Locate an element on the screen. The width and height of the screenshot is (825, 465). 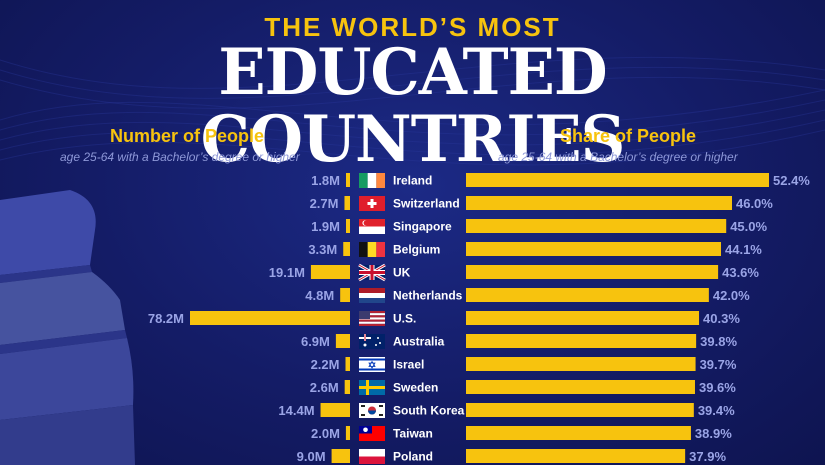
right-value-label: 52.4% is located at coordinates (791, 180).